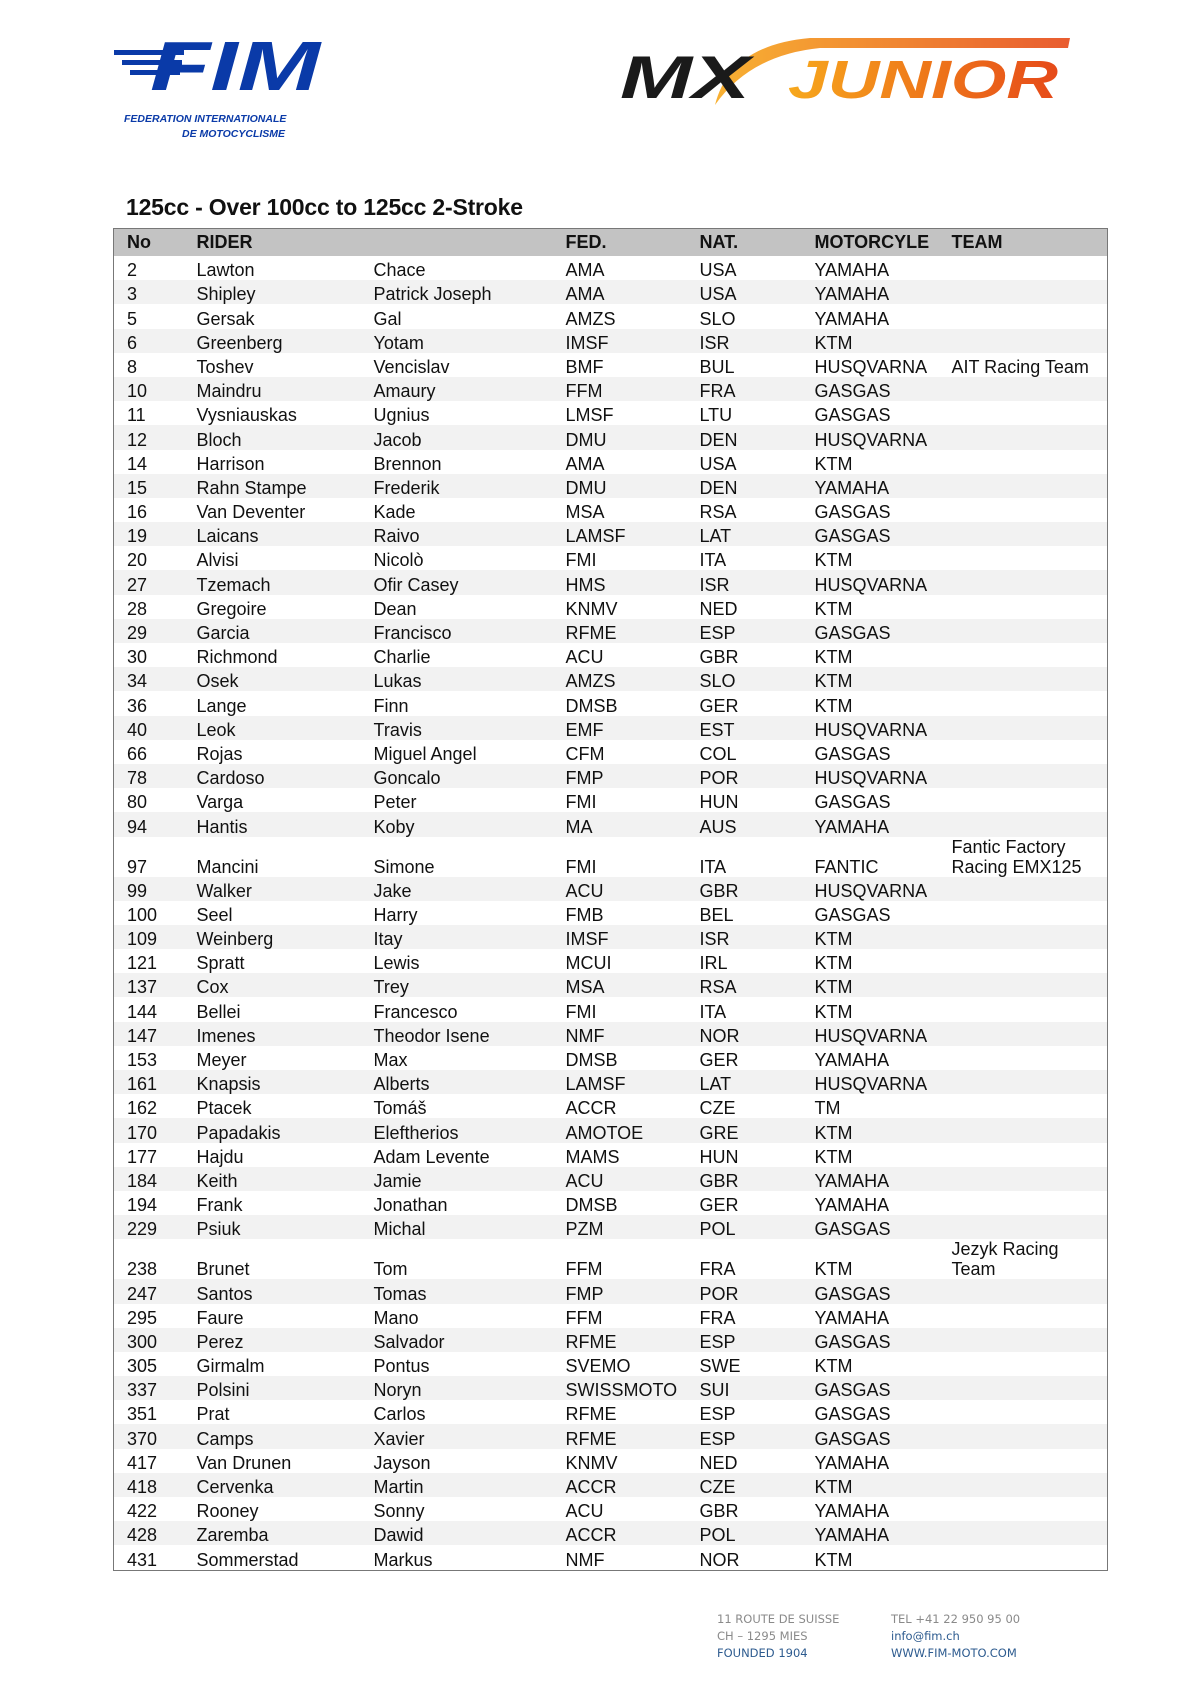 The image size is (1190, 1683). I want to click on cell-first-name: Harry, so click(395, 914).